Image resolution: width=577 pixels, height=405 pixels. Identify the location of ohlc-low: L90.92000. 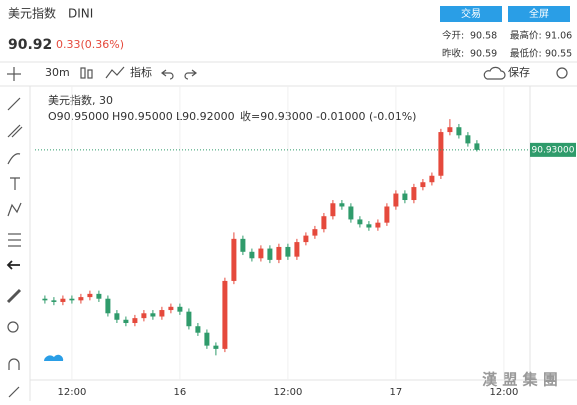
(205, 116).